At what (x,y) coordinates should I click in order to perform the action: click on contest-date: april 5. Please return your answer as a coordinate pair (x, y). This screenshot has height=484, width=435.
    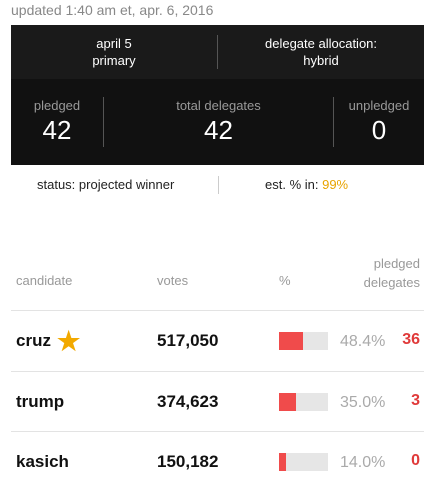
    Looking at the image, I should click on (114, 43).